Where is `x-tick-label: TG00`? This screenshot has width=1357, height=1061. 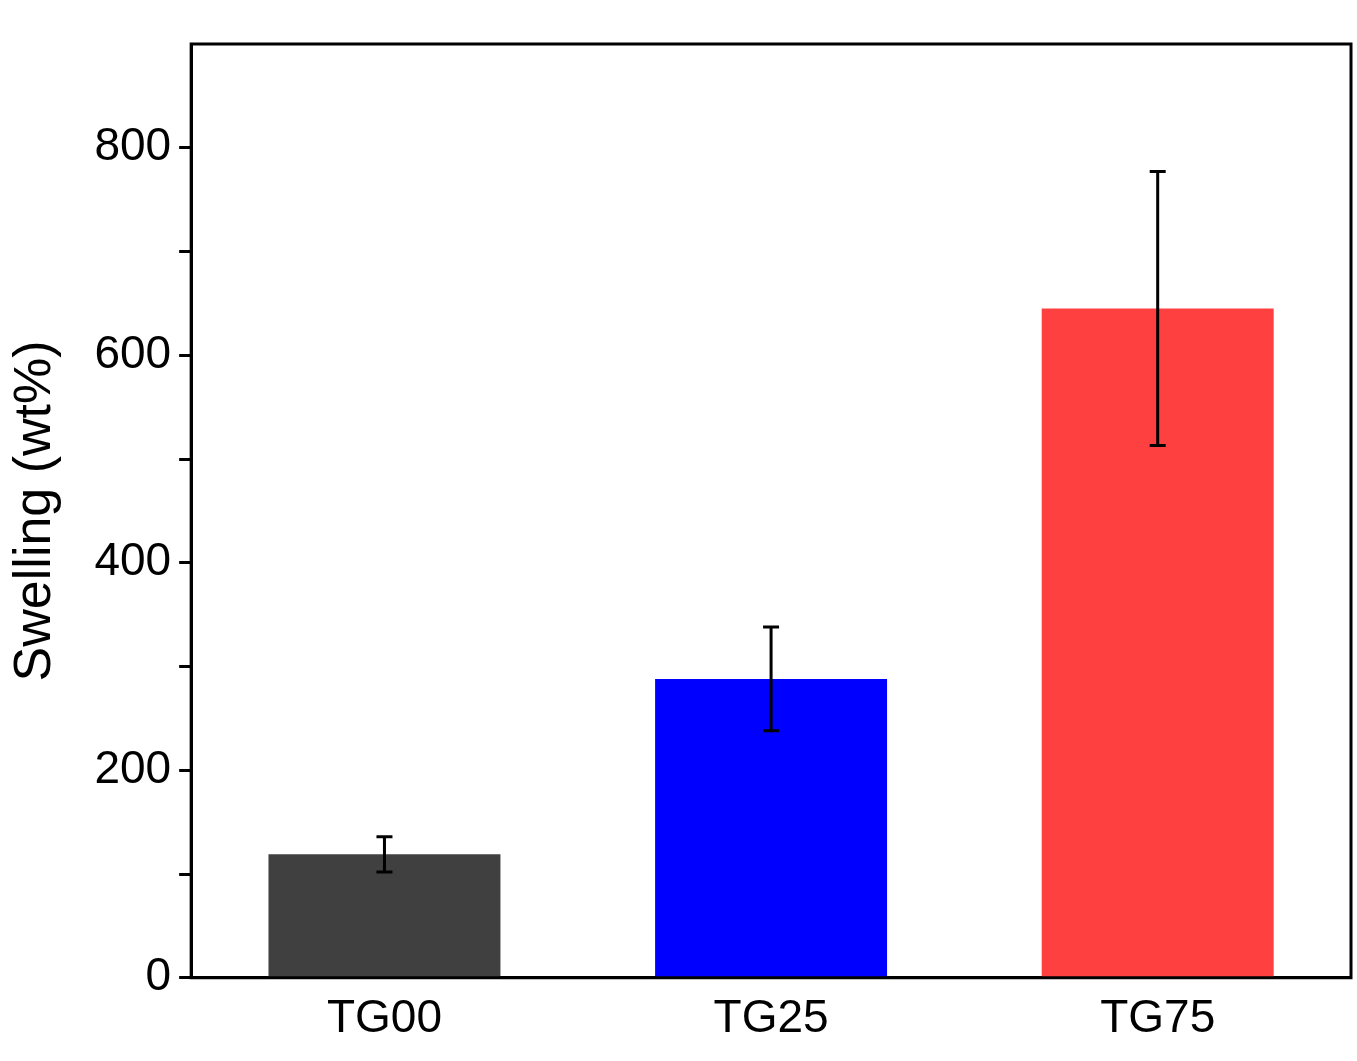
x-tick-label: TG00 is located at coordinates (384, 1016).